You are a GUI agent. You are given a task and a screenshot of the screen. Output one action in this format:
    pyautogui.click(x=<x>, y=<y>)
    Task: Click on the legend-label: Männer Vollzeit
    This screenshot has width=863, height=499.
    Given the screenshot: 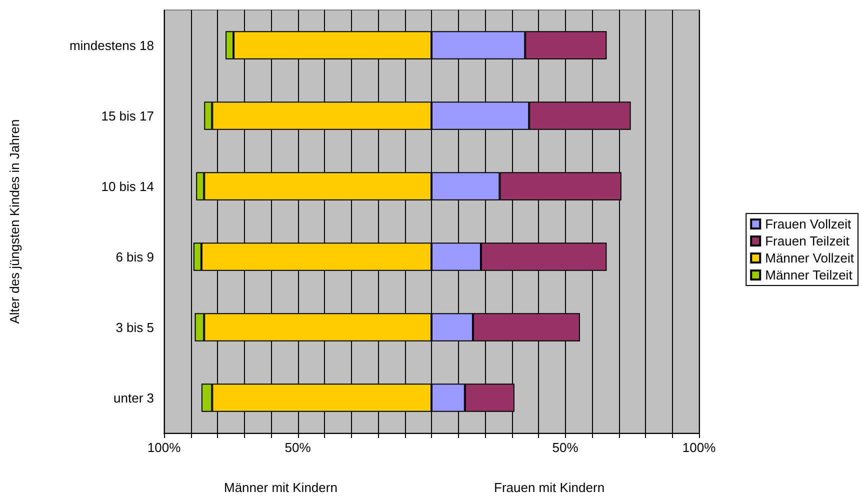 What is the action you would take?
    pyautogui.click(x=809, y=258)
    